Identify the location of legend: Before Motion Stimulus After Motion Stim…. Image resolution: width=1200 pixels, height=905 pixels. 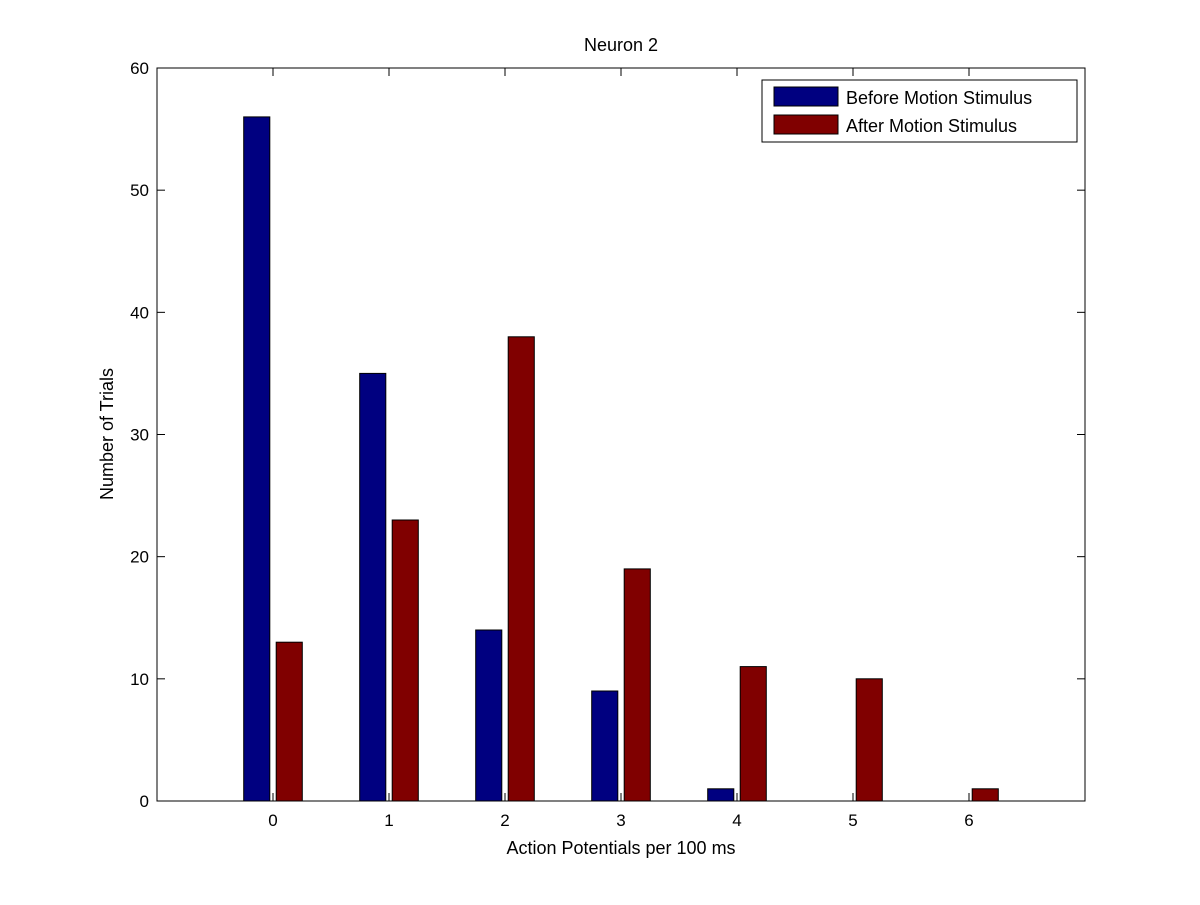
(919, 111).